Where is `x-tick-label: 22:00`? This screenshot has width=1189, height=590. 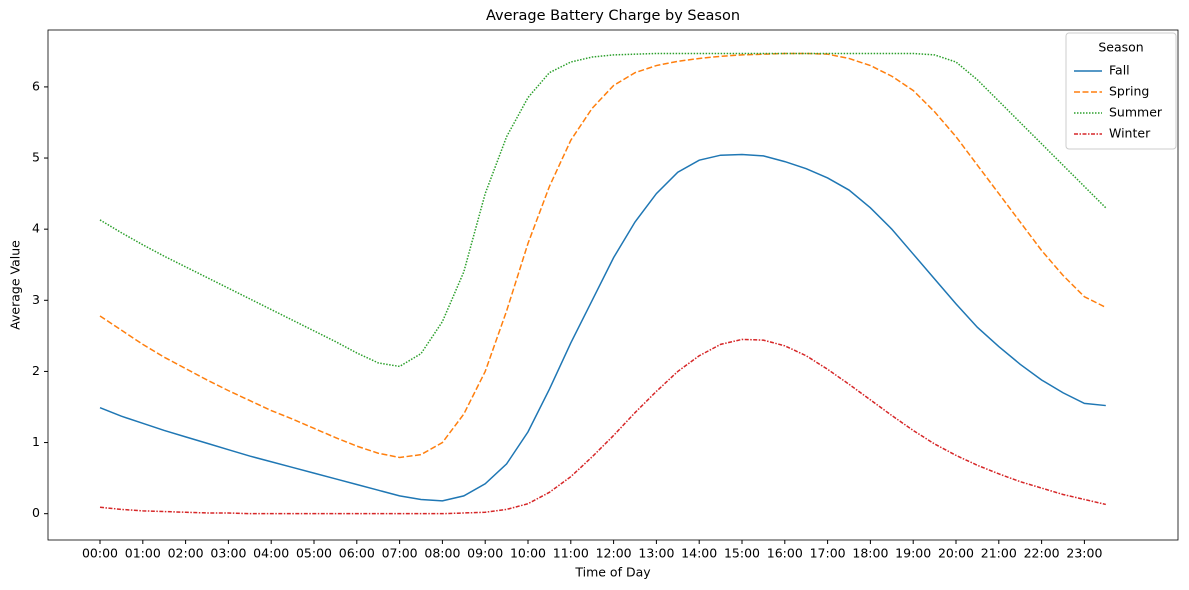 x-tick-label: 22:00 is located at coordinates (1042, 553).